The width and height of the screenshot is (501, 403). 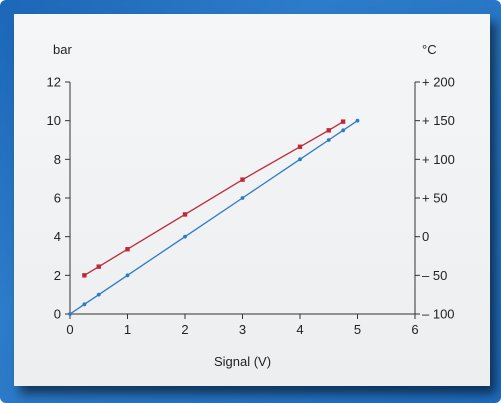 I want to click on y-left-tick-label: 10, so click(x=54, y=120).